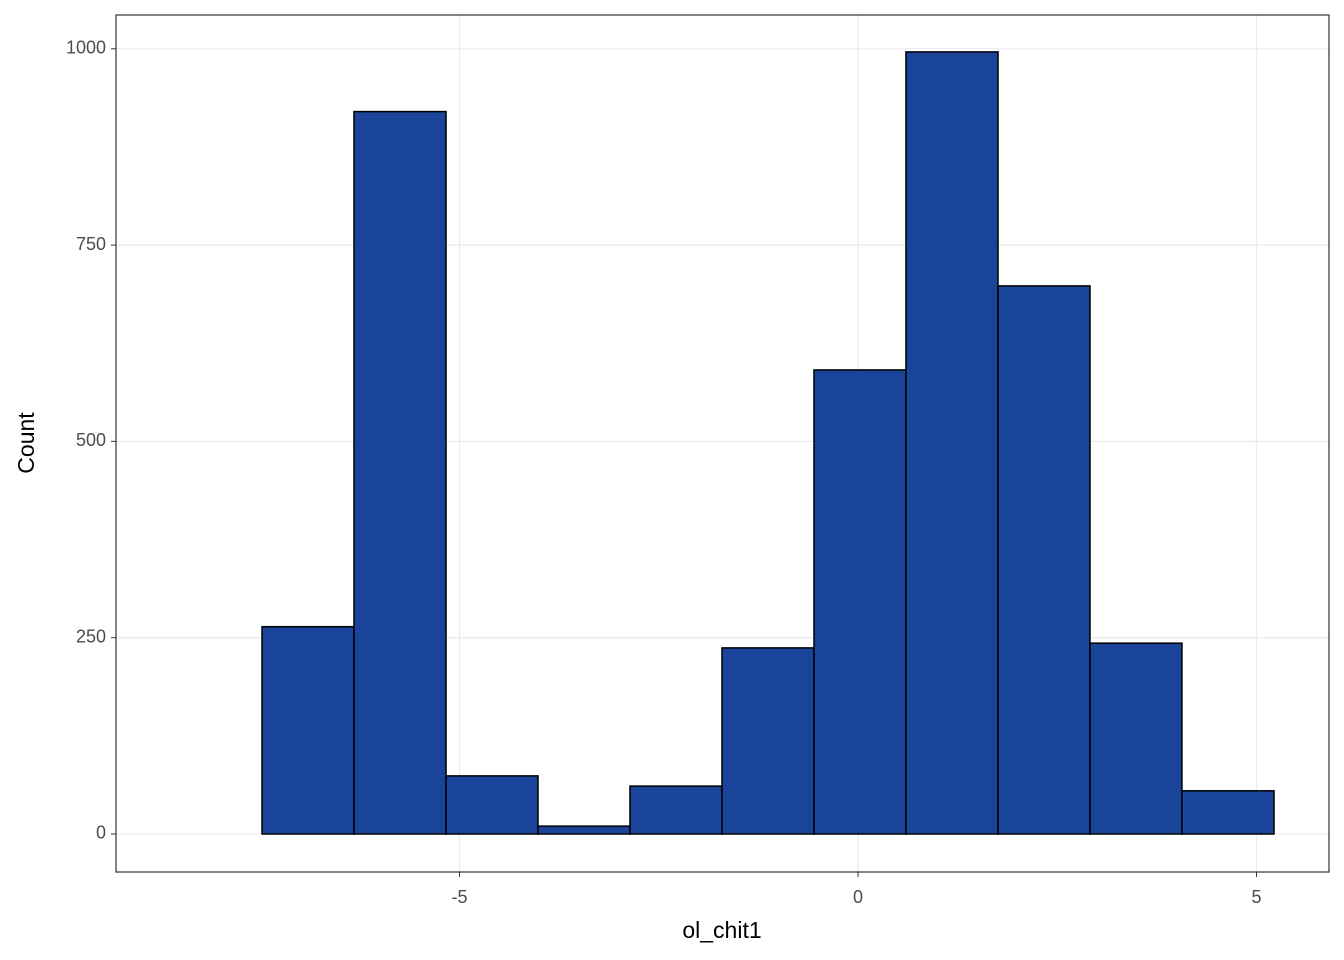 This screenshot has width=1344, height=960. I want to click on x-axis-title: ol_chit1, so click(721, 930).